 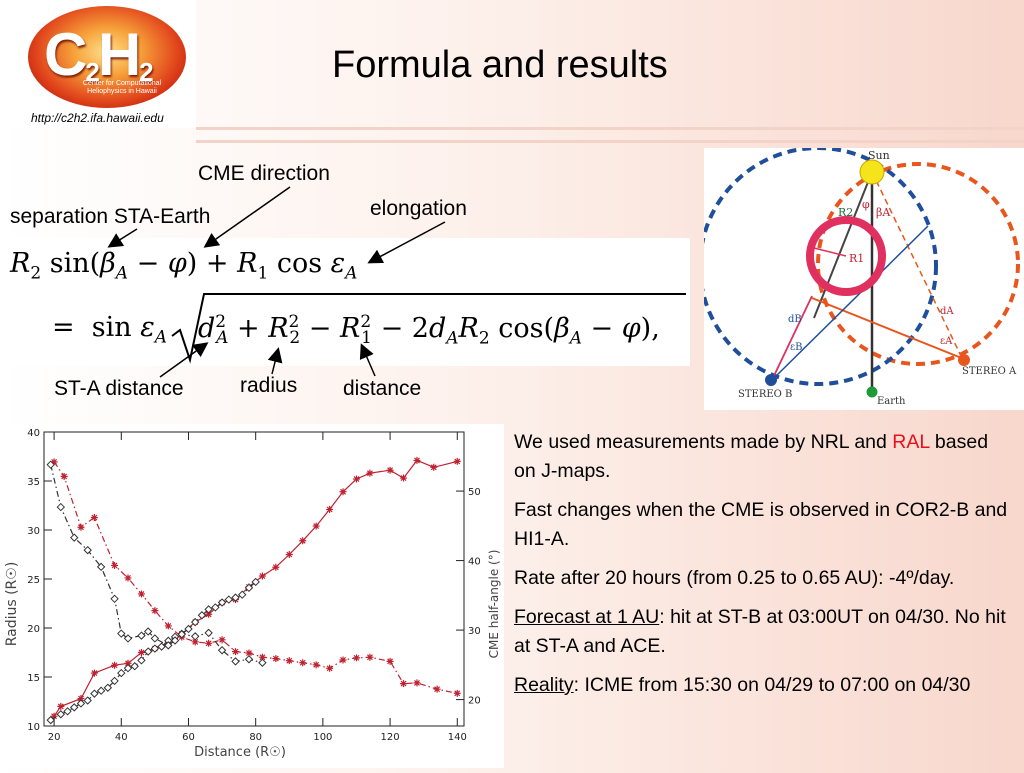 I want to click on label-phi: φ, so click(x=866, y=204).